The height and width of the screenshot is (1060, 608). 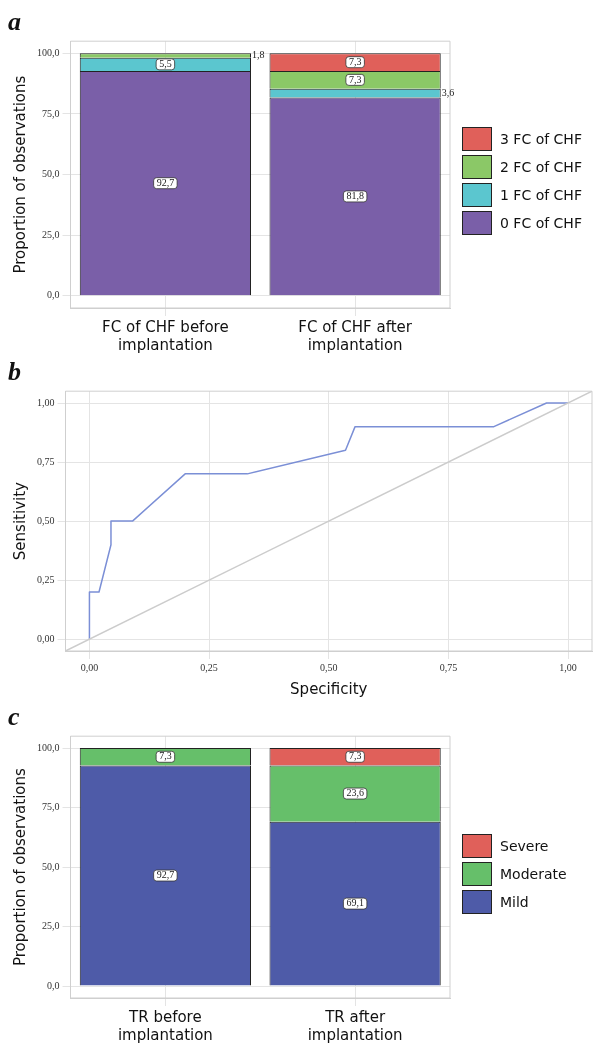 What do you see at coordinates (355, 1025) in the screenshot?
I see `x-tick-label: TR after implantation` at bounding box center [355, 1025].